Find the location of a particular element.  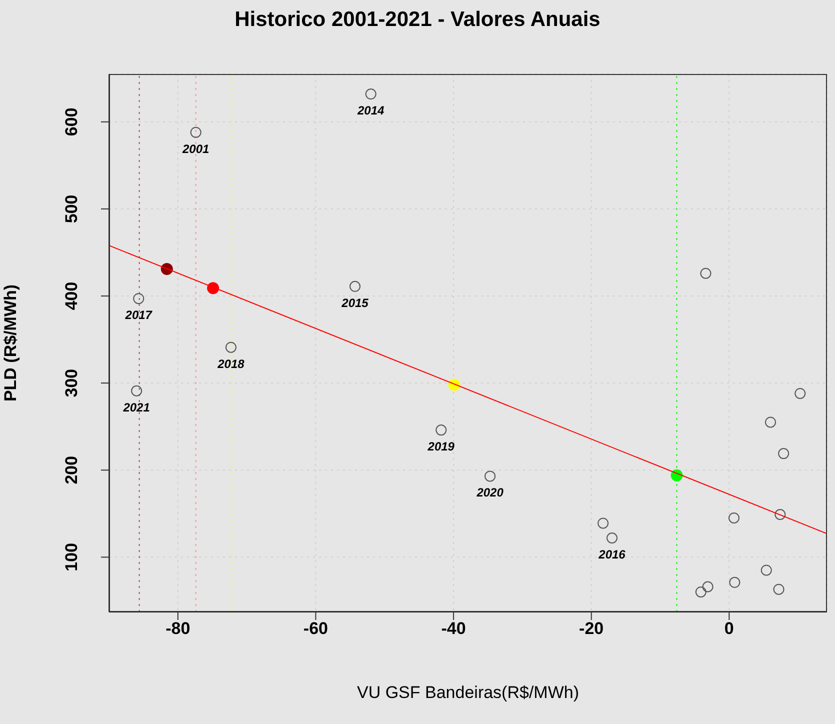

x-tick-label: -80 is located at coordinates (178, 628).